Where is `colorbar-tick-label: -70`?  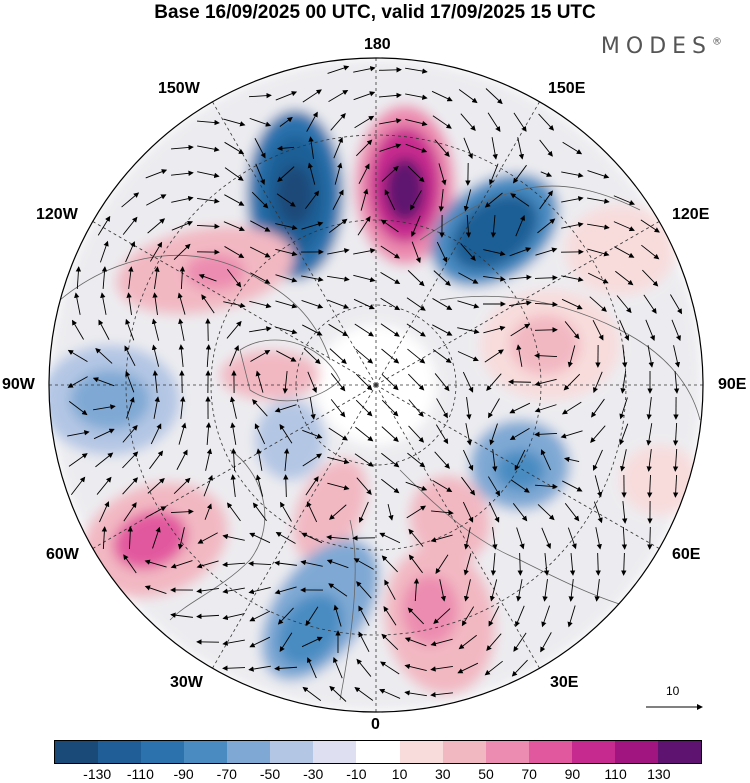 colorbar-tick-label: -70 is located at coordinates (226, 774).